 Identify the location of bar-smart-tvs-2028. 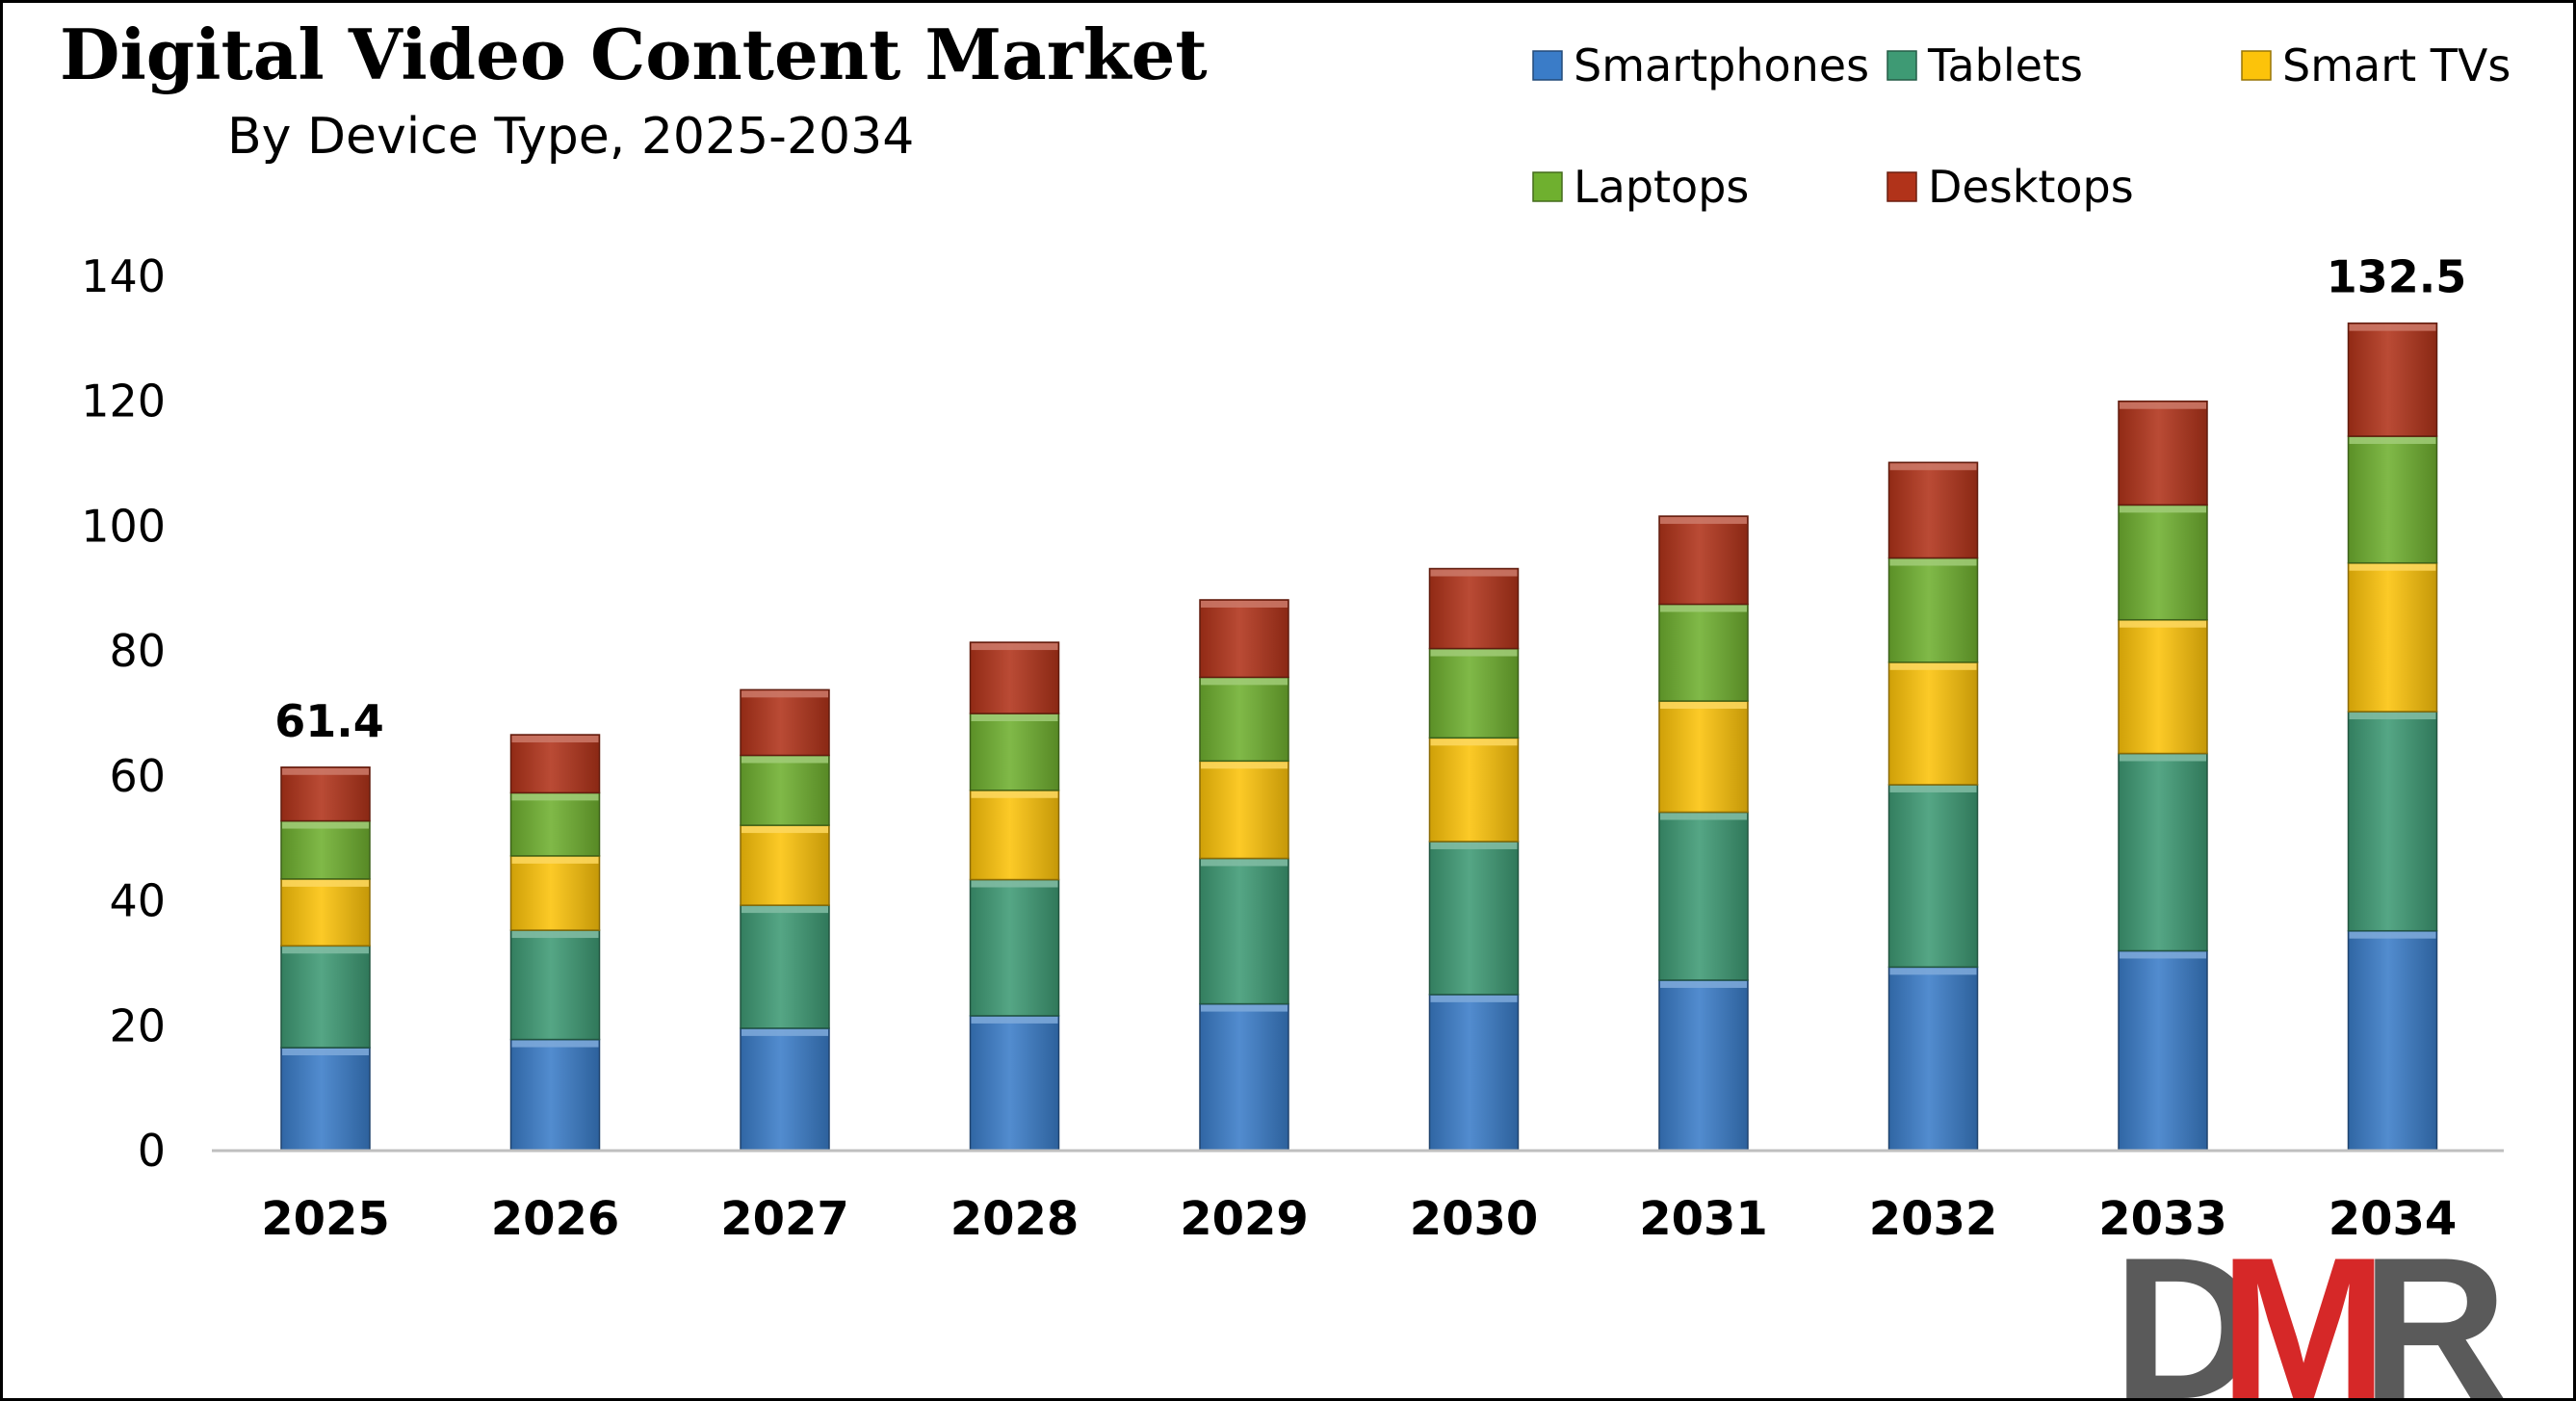
(1014, 836).